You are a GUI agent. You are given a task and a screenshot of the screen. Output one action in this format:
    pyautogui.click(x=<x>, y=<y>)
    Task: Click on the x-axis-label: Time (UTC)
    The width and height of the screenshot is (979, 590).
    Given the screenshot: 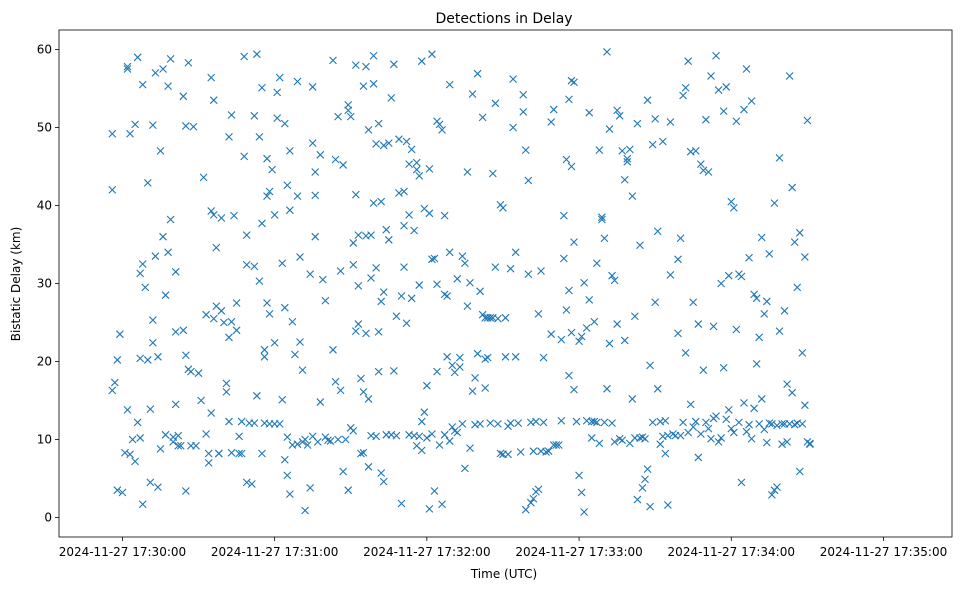 What is the action you would take?
    pyautogui.click(x=503, y=574)
    